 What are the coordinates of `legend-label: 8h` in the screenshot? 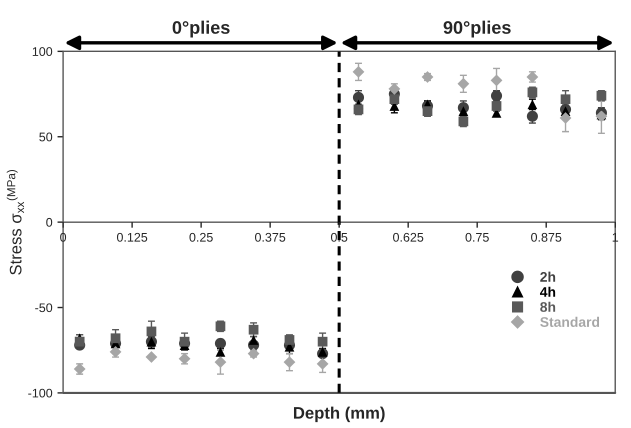 It's located at (548, 307).